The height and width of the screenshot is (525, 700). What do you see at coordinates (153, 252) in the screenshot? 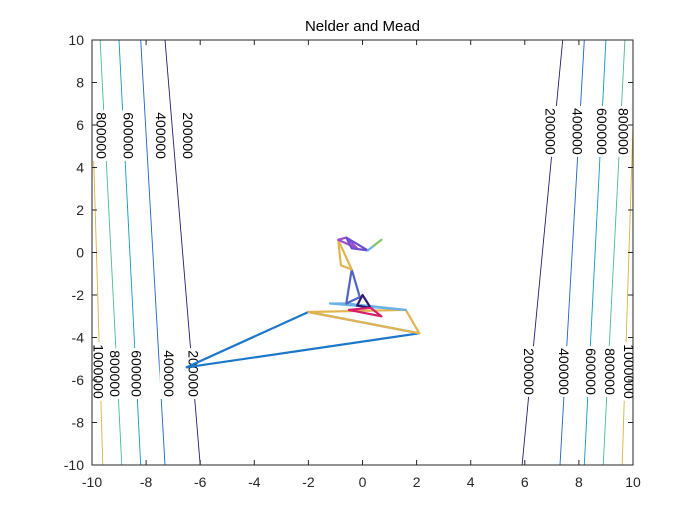
I see `contour-line-400000-left` at bounding box center [153, 252].